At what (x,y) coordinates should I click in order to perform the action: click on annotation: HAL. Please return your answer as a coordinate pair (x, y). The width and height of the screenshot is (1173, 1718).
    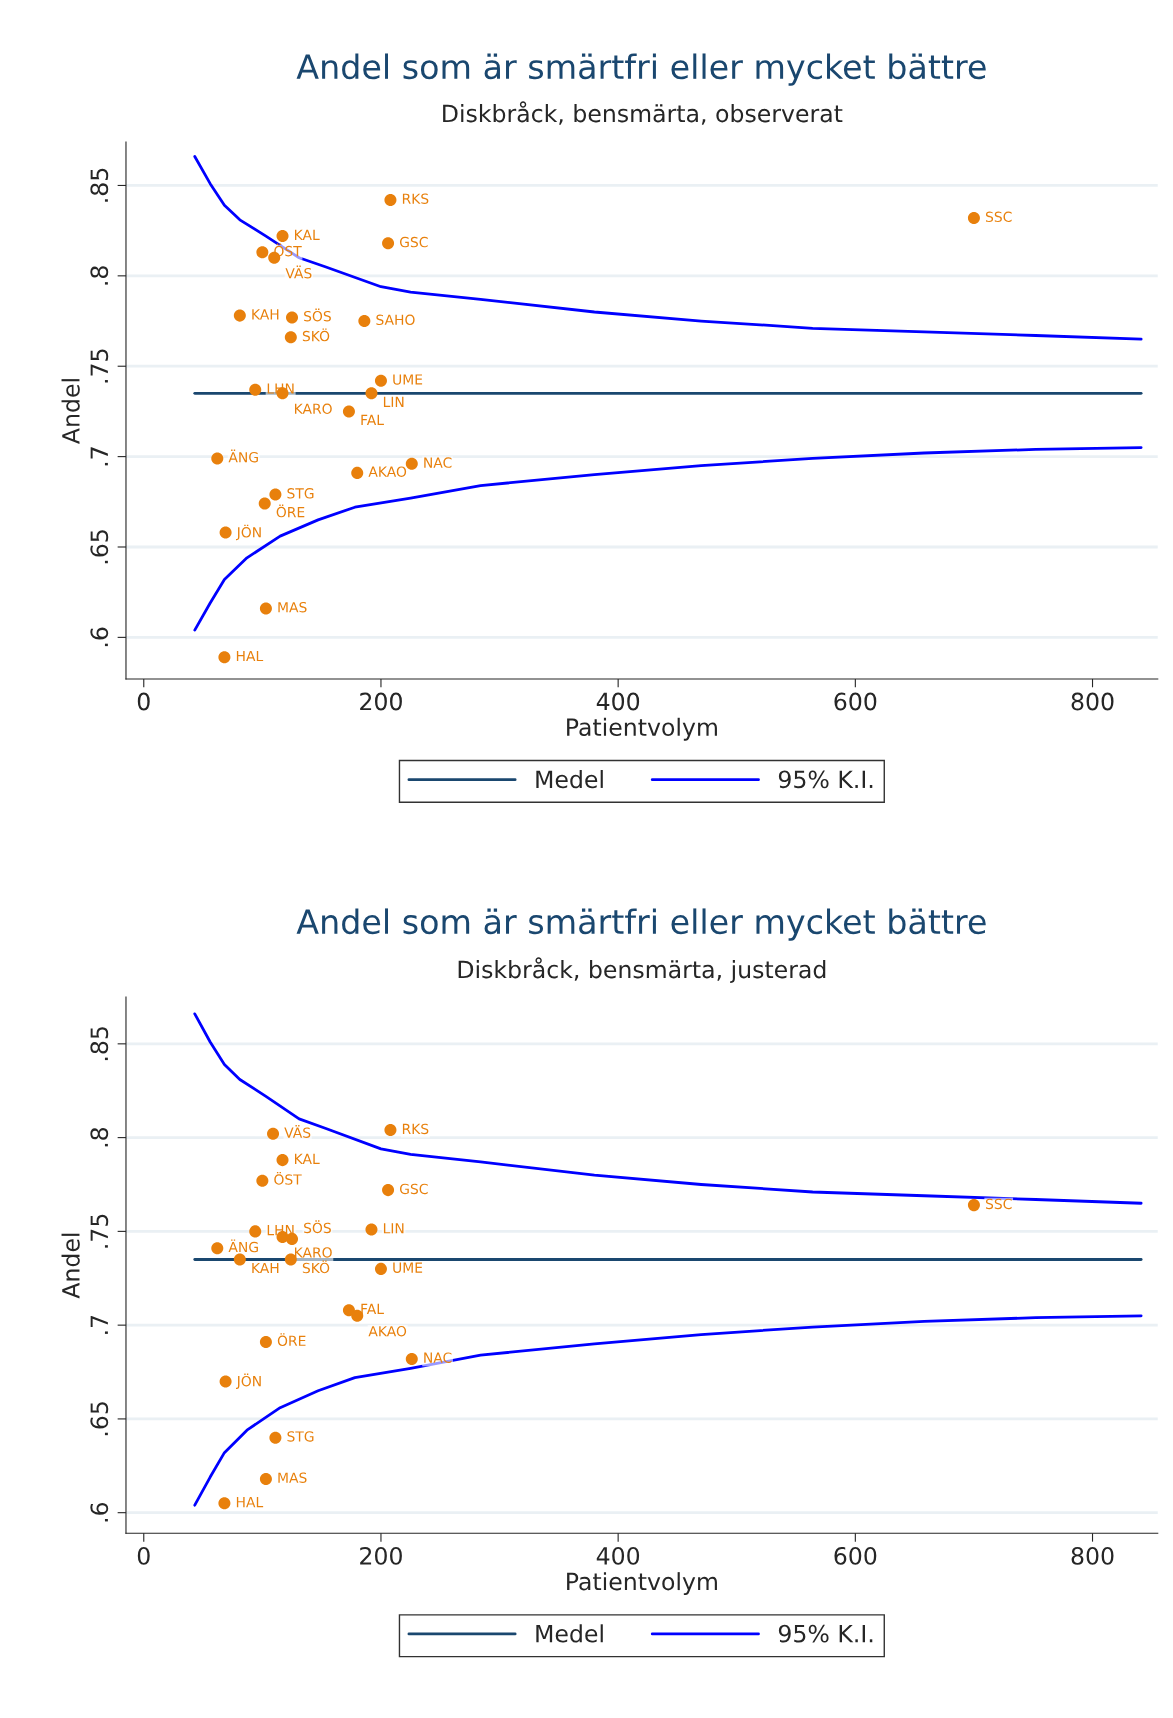
    Looking at the image, I should click on (250, 656).